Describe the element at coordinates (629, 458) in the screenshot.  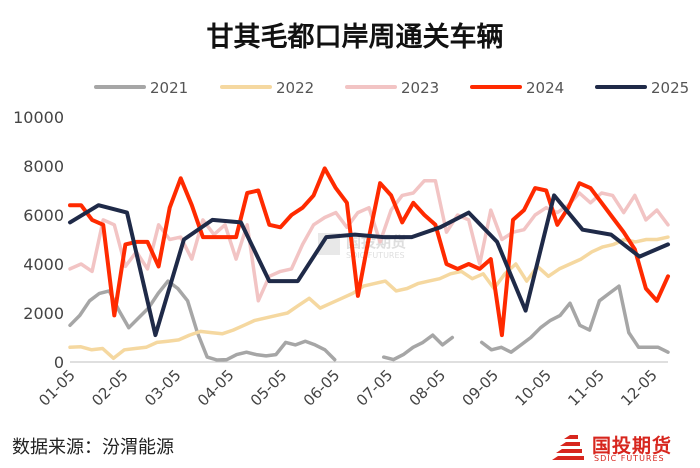
I see `logo-text-en: SDIC FUTURES` at that location.